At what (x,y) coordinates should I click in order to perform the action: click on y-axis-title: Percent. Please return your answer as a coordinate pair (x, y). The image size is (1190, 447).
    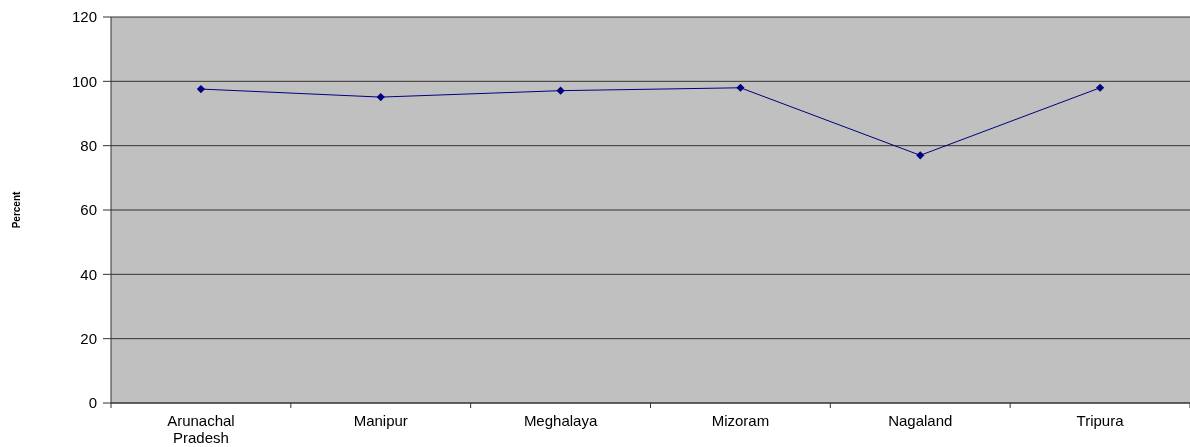
    Looking at the image, I should click on (16, 209).